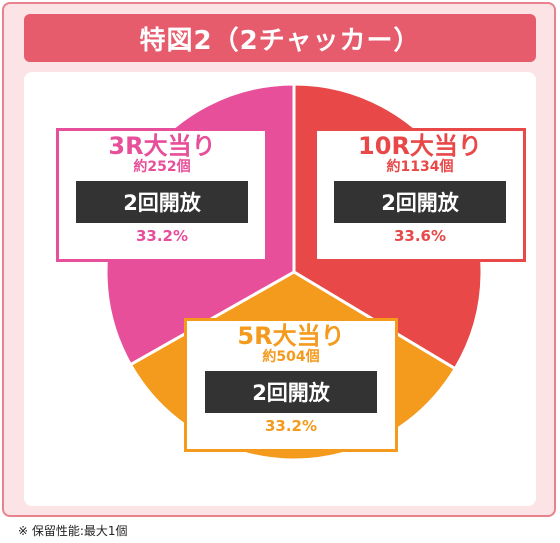 This screenshot has height=543, width=560. I want to click on label-3r-count: 約252個, so click(162, 167).